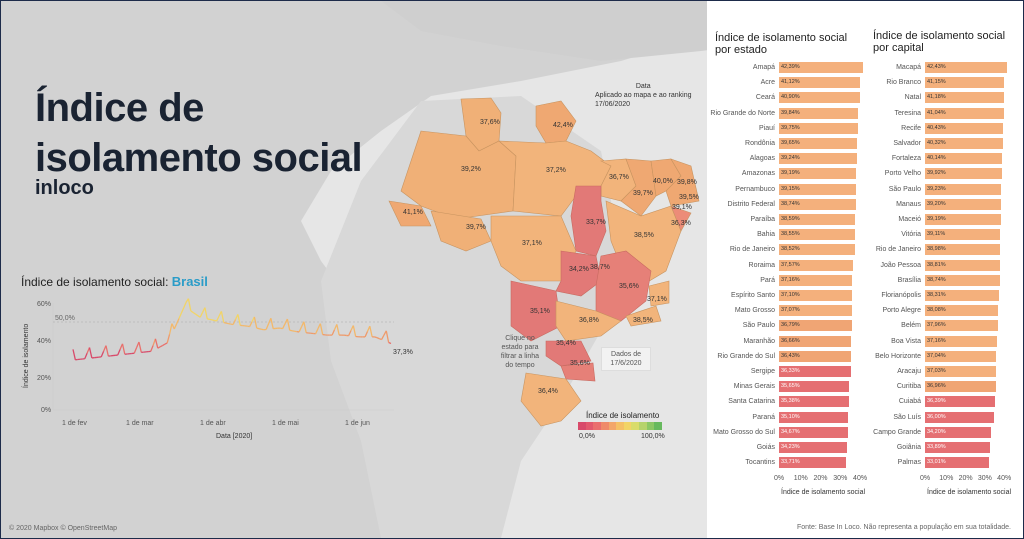 The height and width of the screenshot is (539, 1024). I want to click on ranking-bar: 40,14%, so click(964, 159).